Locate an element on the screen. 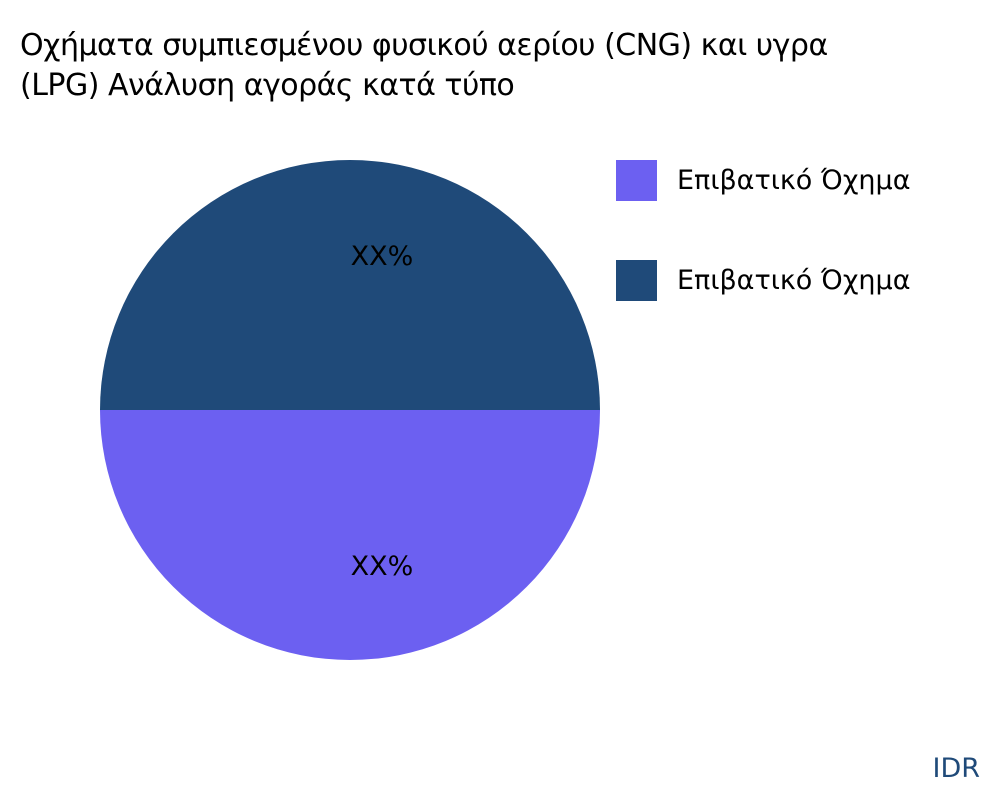  watermark: IDR is located at coordinates (956, 768).